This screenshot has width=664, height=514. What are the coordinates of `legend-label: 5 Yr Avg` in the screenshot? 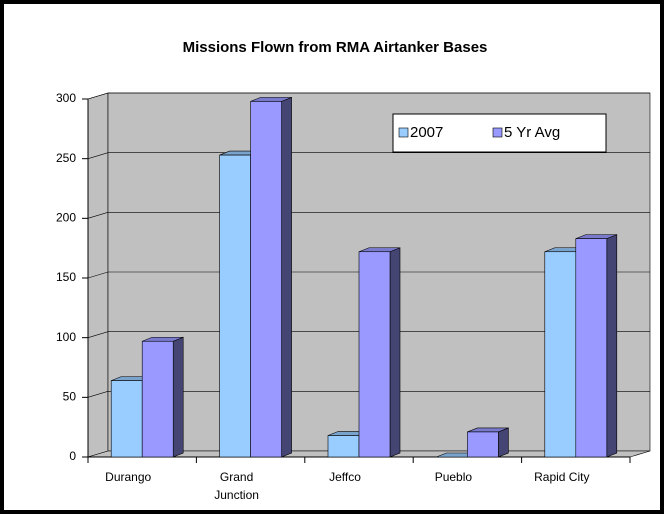 It's located at (532, 132).